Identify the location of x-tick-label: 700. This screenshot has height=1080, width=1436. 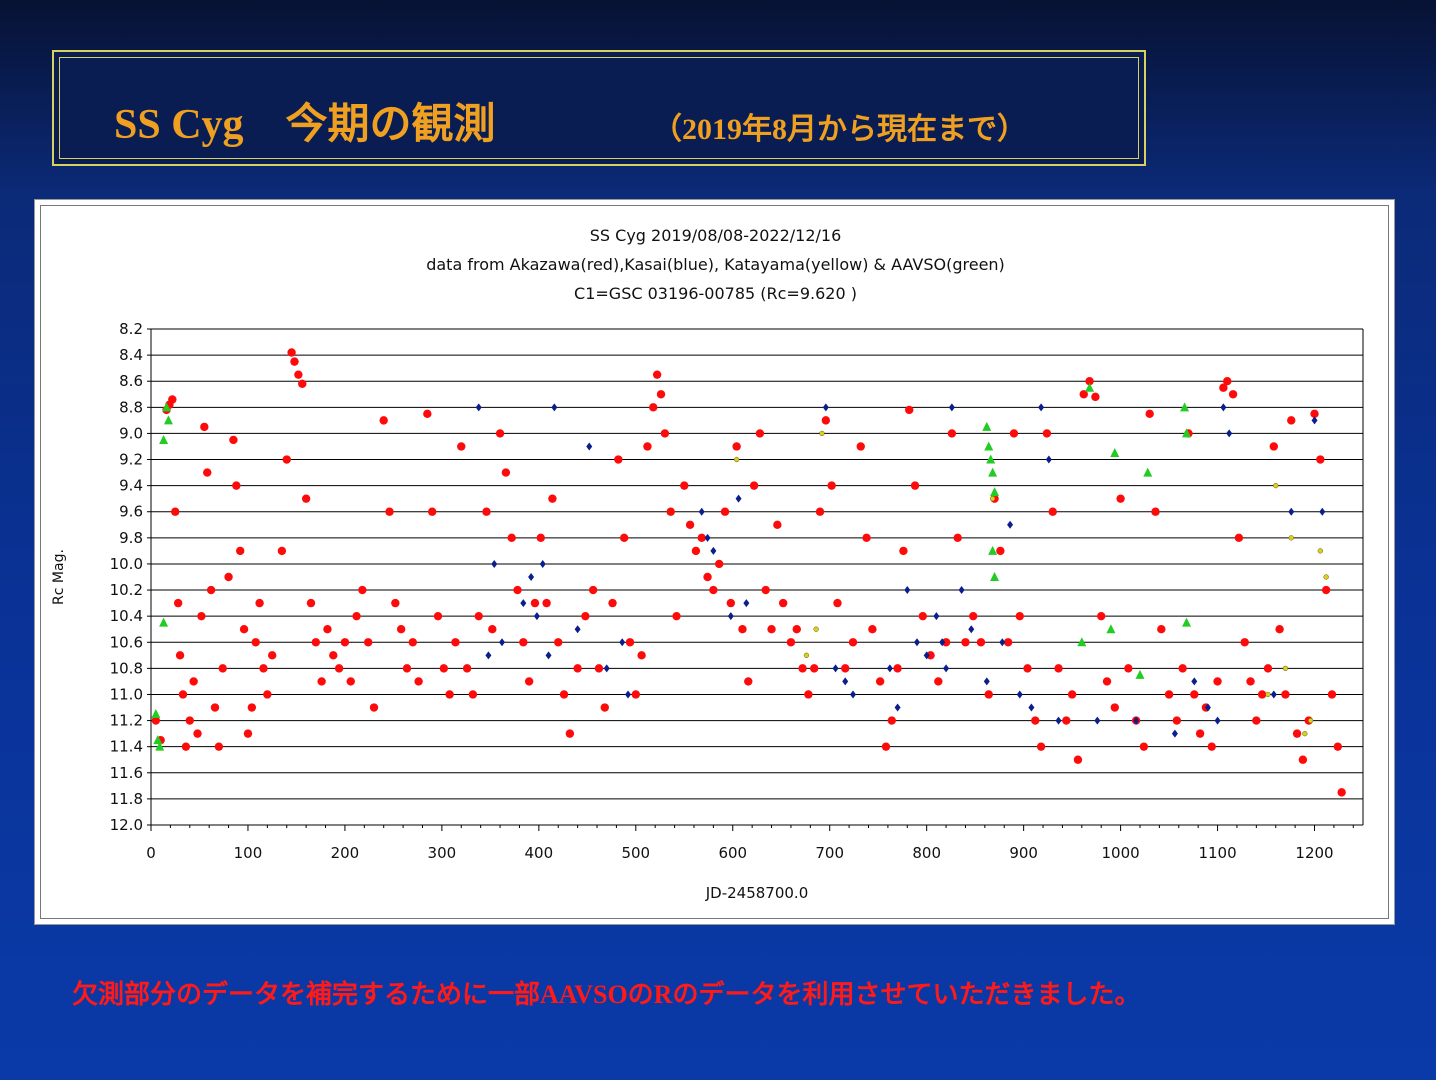
(829, 853).